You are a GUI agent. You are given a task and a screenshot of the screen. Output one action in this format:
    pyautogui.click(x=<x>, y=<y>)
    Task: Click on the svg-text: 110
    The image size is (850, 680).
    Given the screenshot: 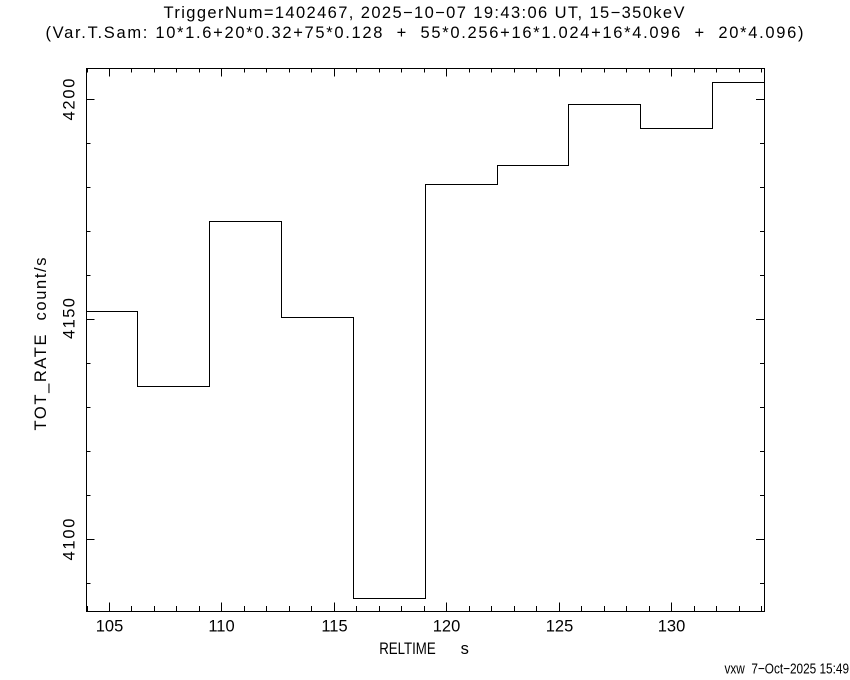 What is the action you would take?
    pyautogui.click(x=221, y=627)
    